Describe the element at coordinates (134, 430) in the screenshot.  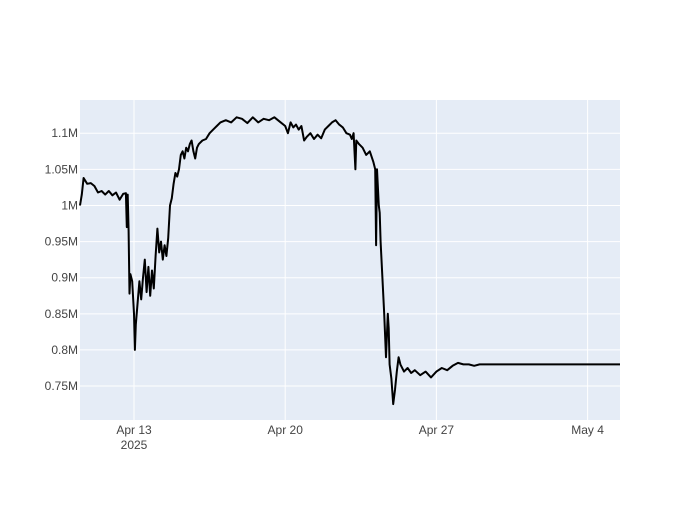
I see `x-tick-label: Apr 13` at that location.